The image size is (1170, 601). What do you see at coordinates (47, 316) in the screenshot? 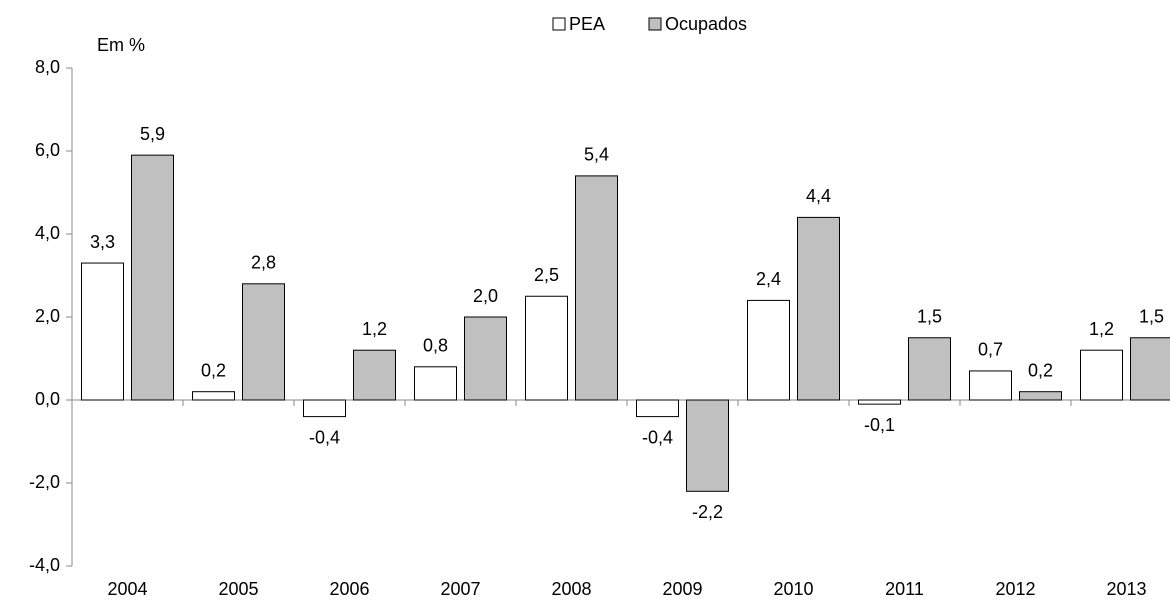
I see `y-tick-label: 2,0` at bounding box center [47, 316].